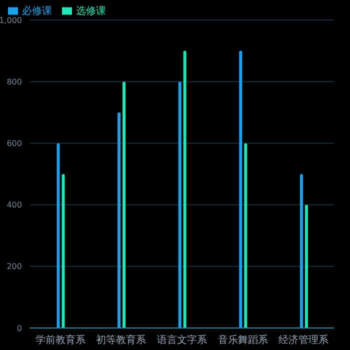 This screenshot has height=350, width=350. I want to click on y-tick-label: 400, so click(14, 205).